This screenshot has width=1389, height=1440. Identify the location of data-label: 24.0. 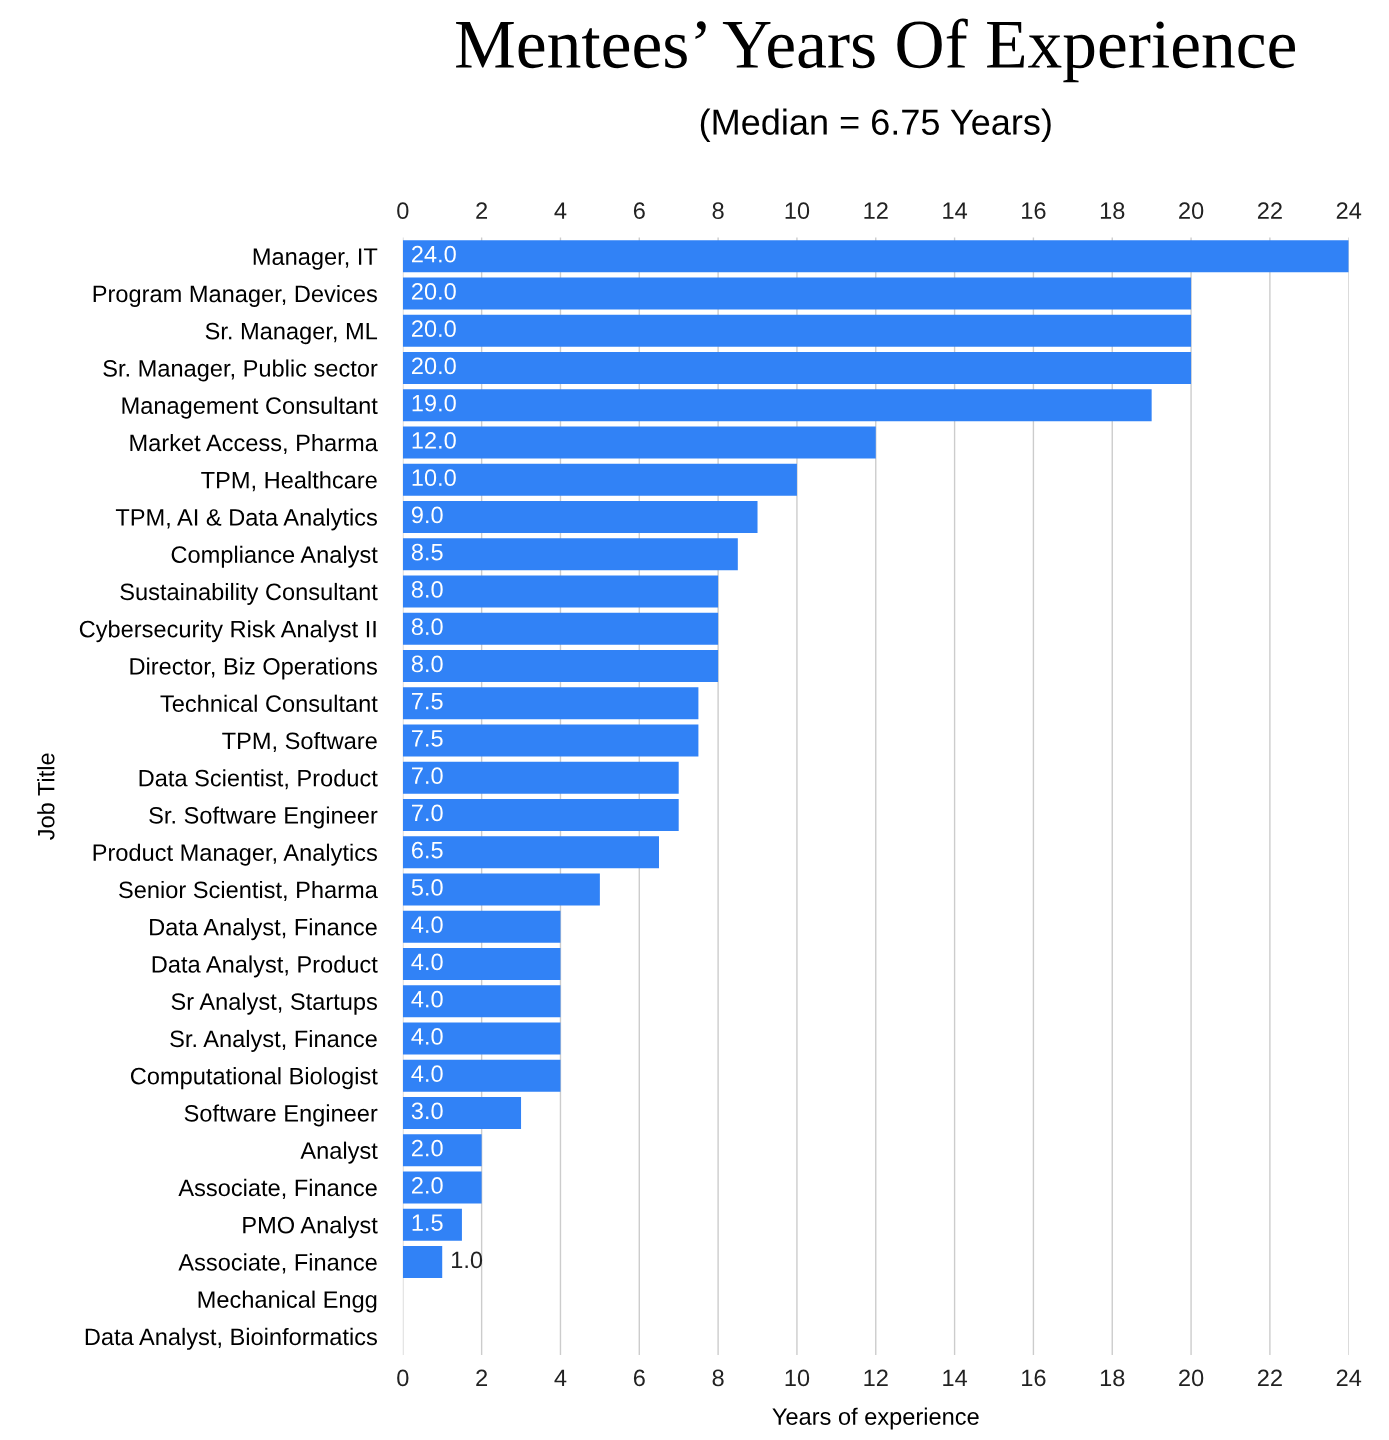
(434, 254).